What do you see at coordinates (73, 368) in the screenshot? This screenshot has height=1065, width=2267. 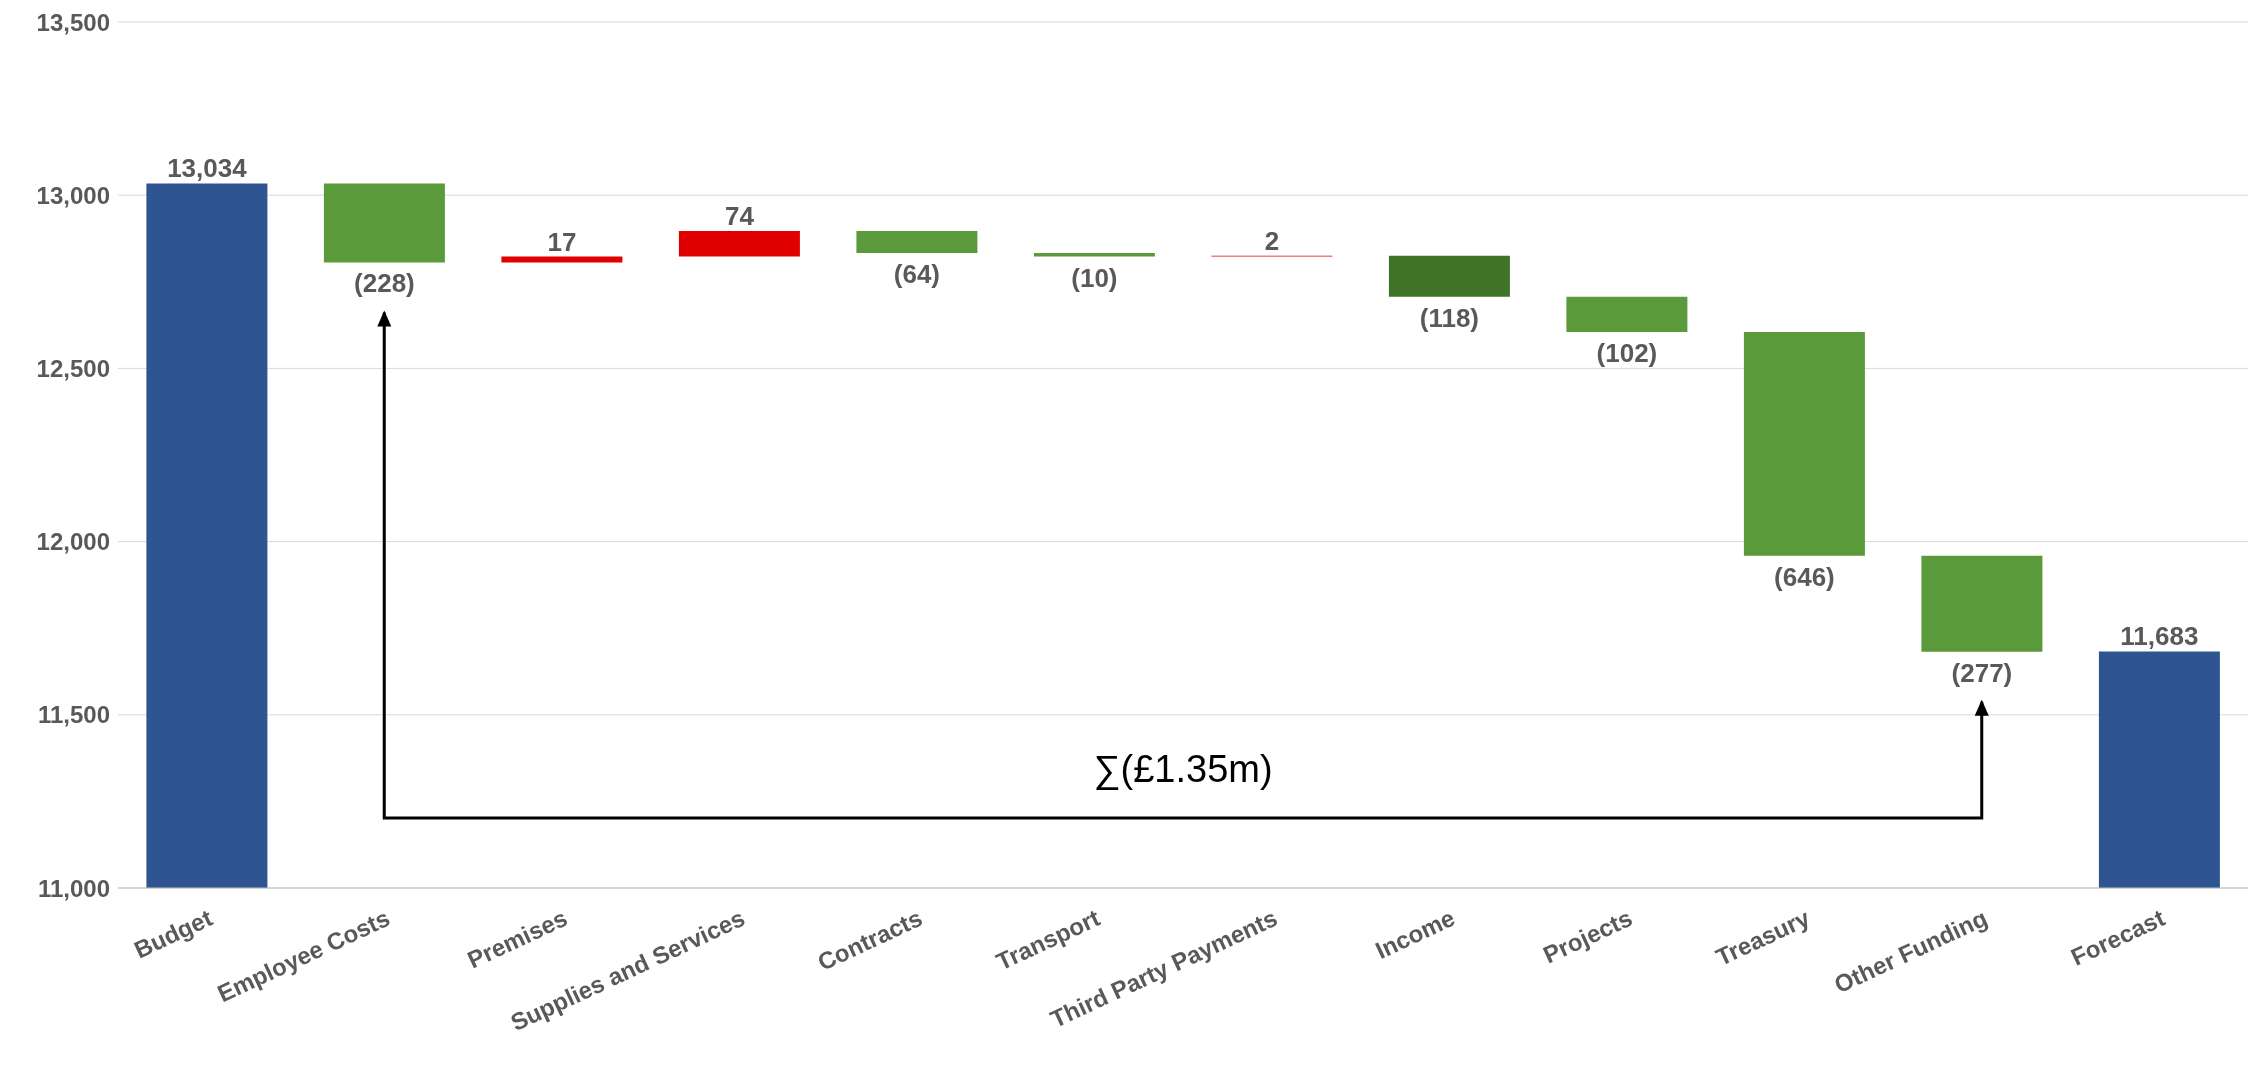 I see `y-tick-label: 12,500` at bounding box center [73, 368].